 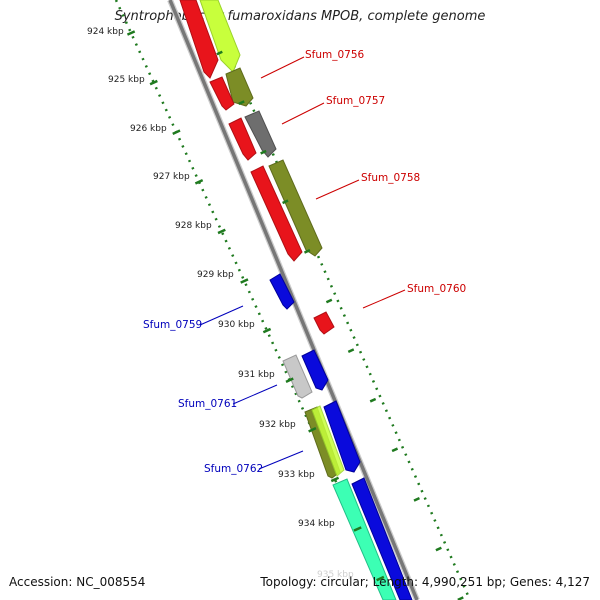 I want to click on gene-label-0760: Sfum_0760, so click(x=436, y=289).